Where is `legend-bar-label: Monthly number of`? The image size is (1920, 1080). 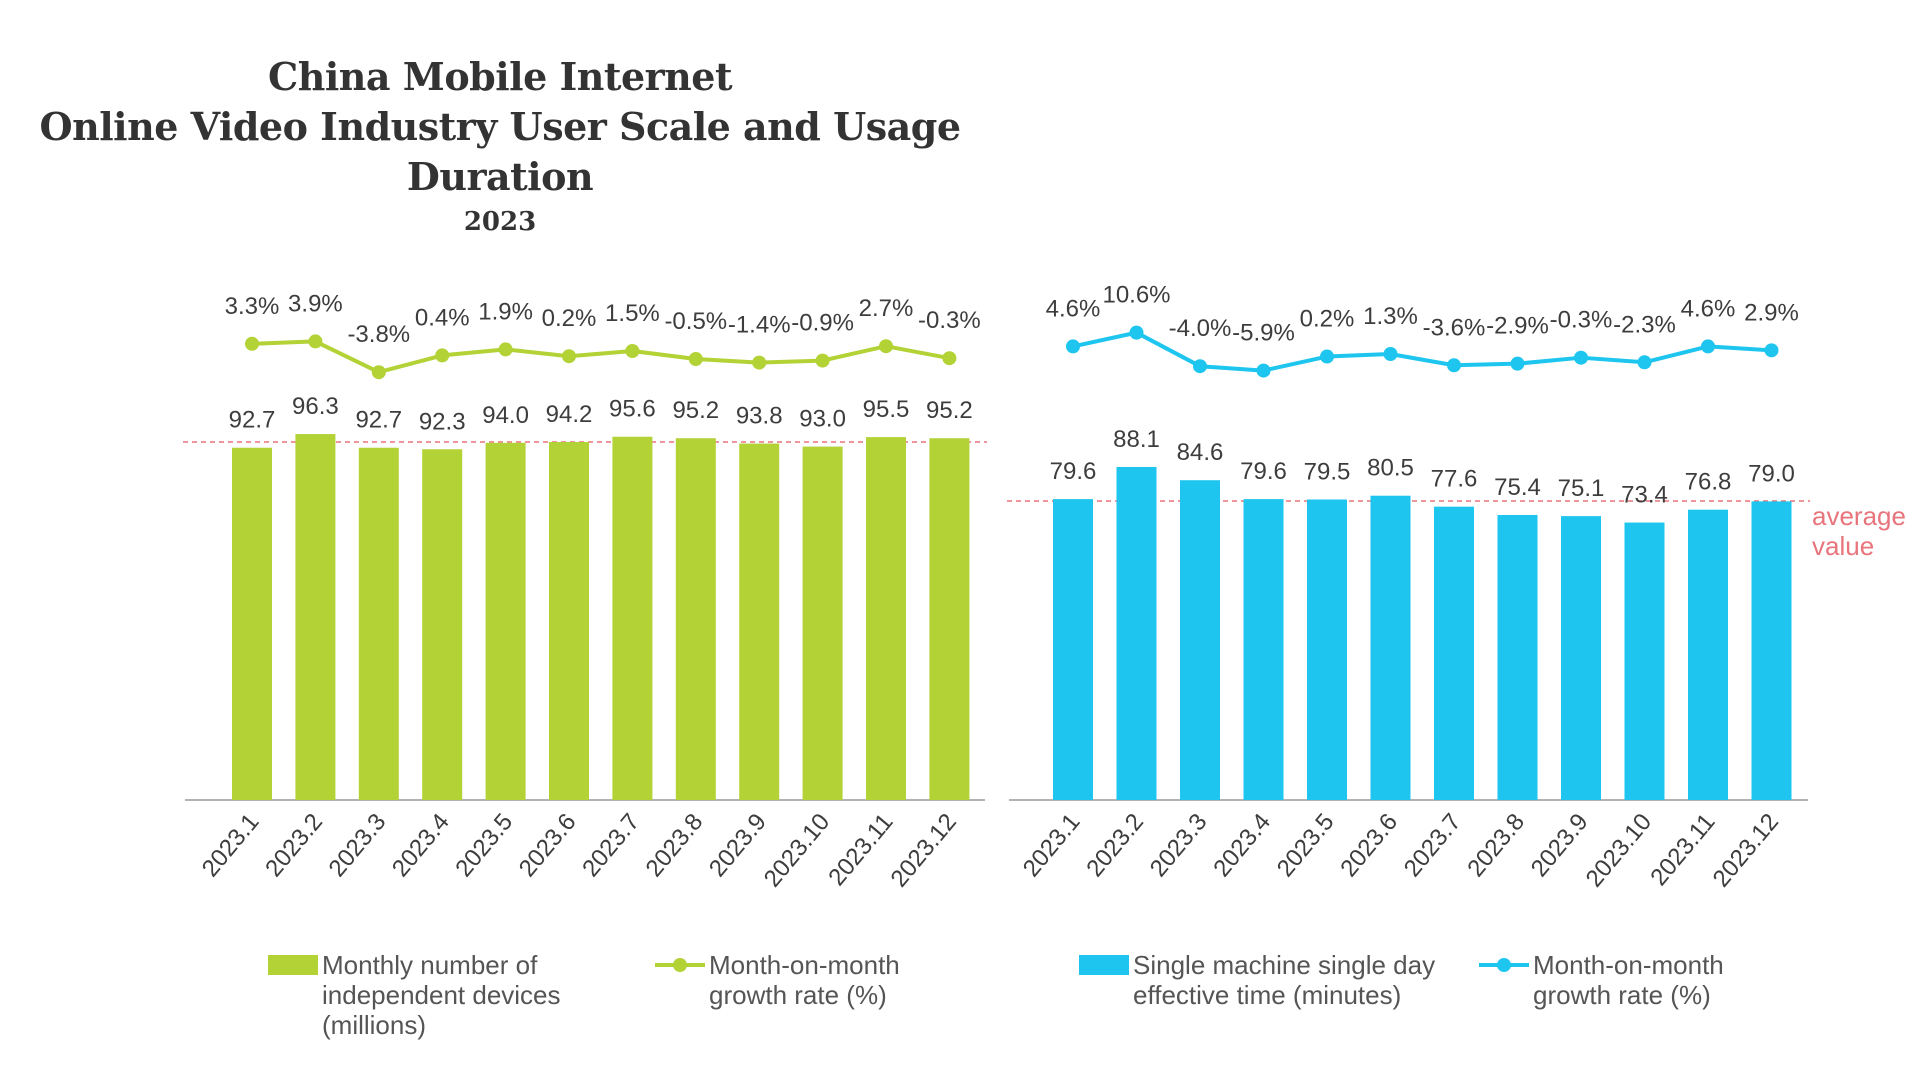 legend-bar-label: Monthly number of is located at coordinates (430, 965).